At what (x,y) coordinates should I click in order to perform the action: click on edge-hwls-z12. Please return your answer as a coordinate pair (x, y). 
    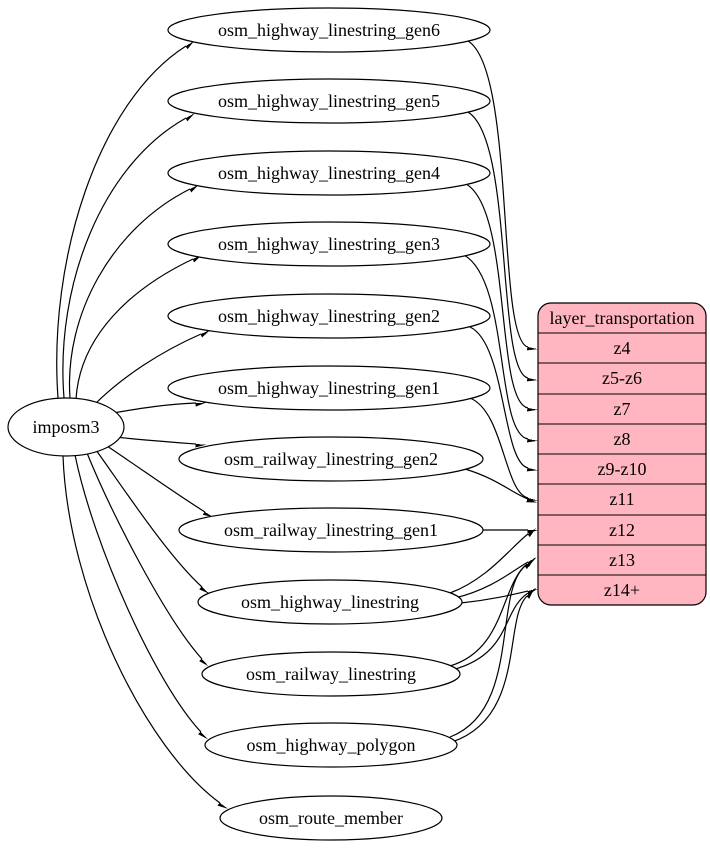
    Looking at the image, I should click on (488, 564).